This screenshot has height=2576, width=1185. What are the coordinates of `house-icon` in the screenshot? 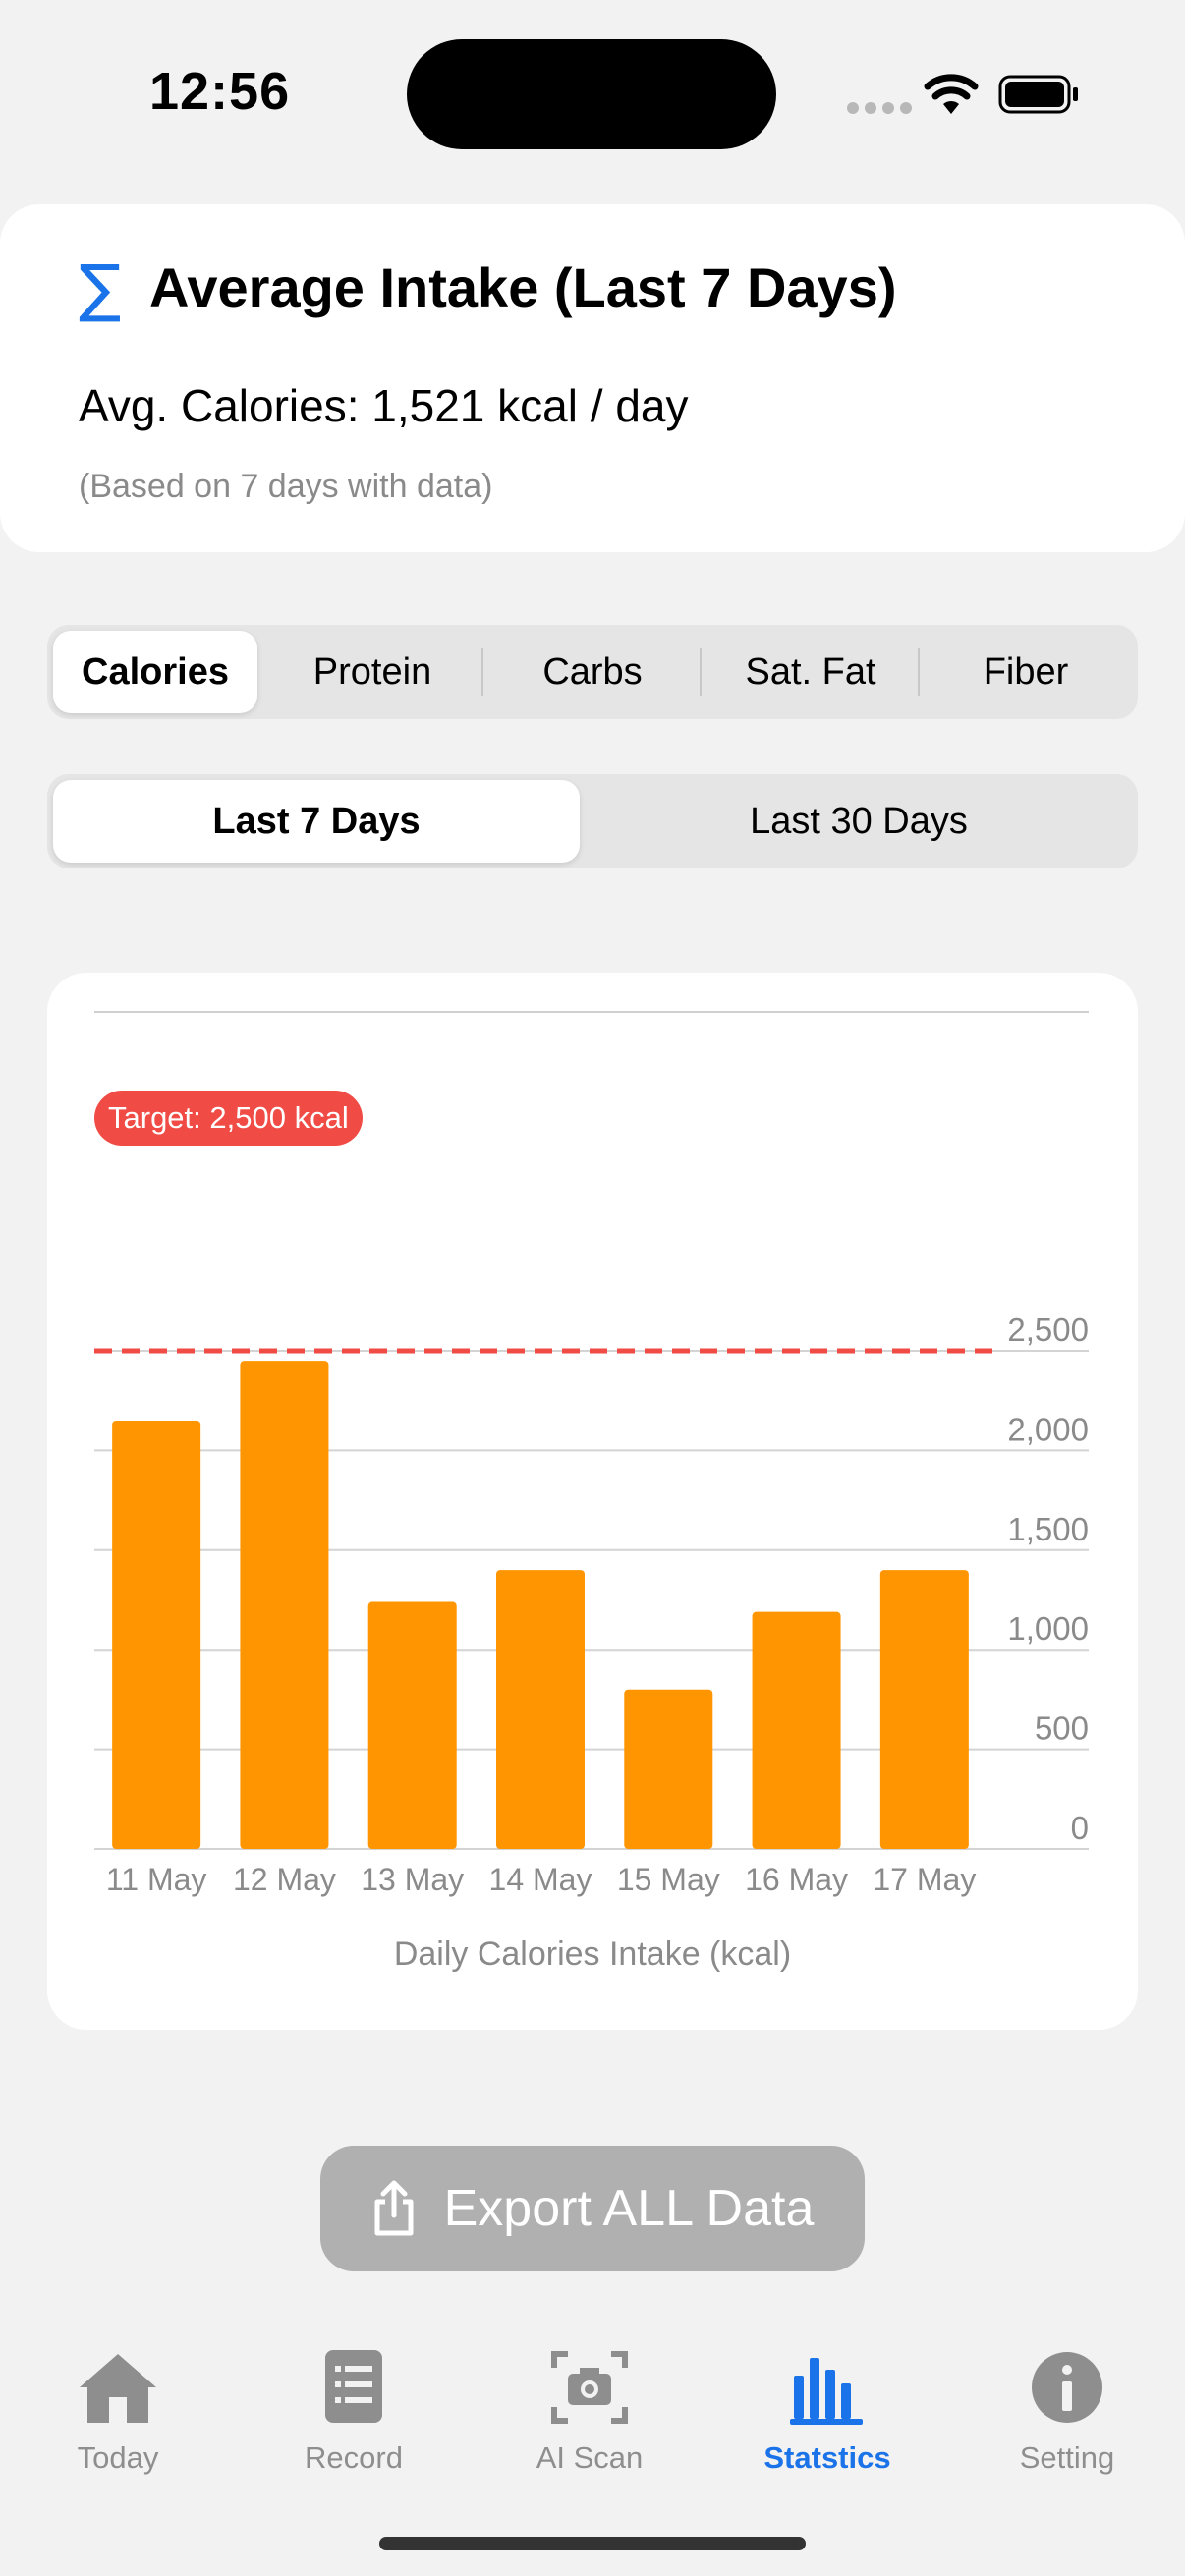 It's located at (118, 2388).